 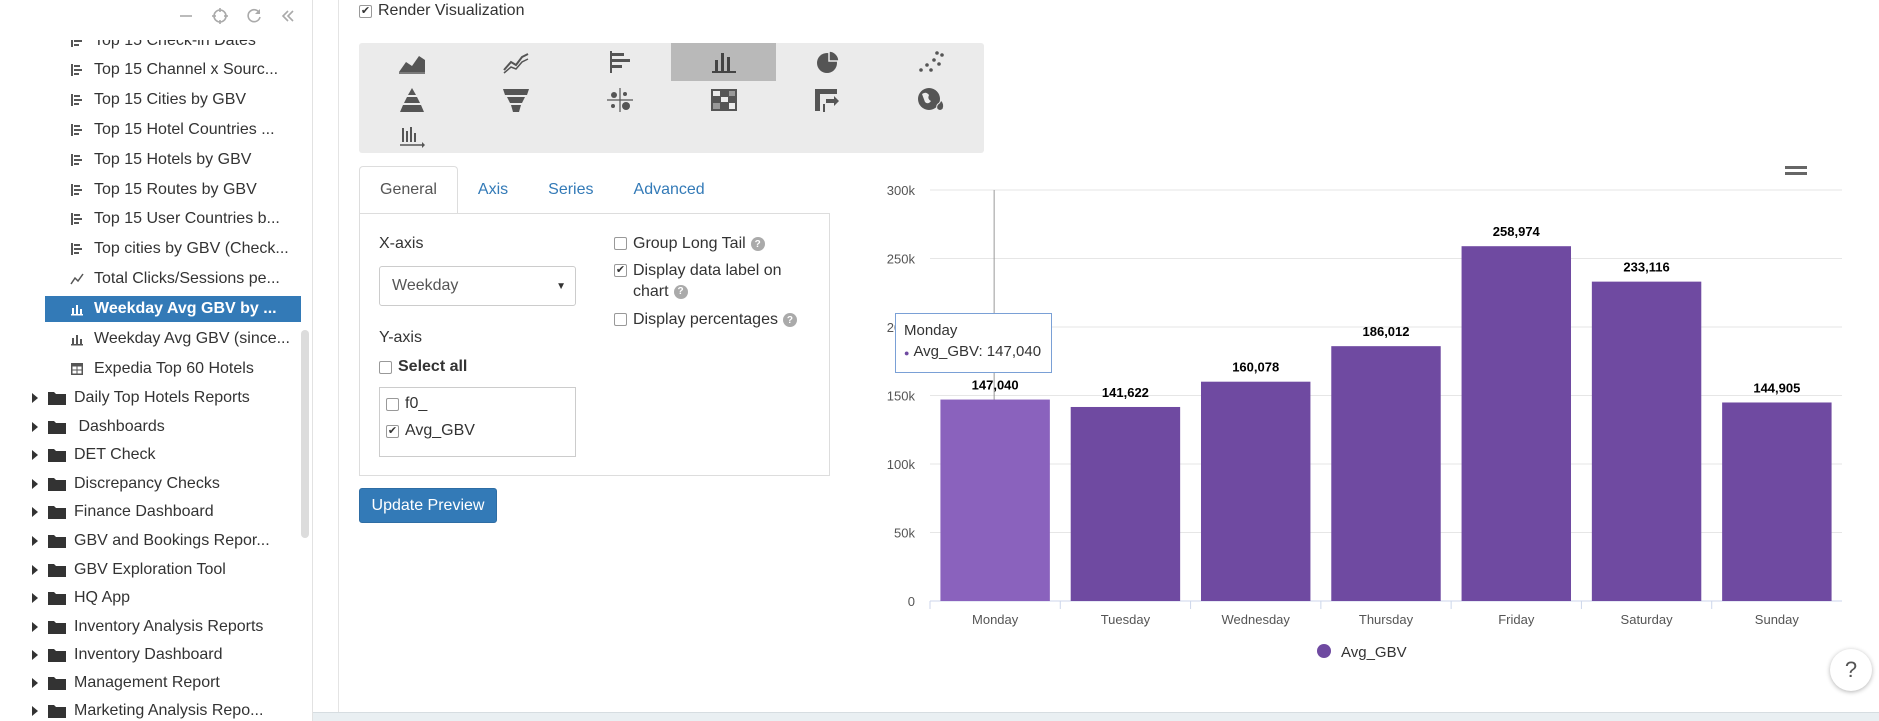 I want to click on yaxis-label: Y-axis, so click(x=400, y=337).